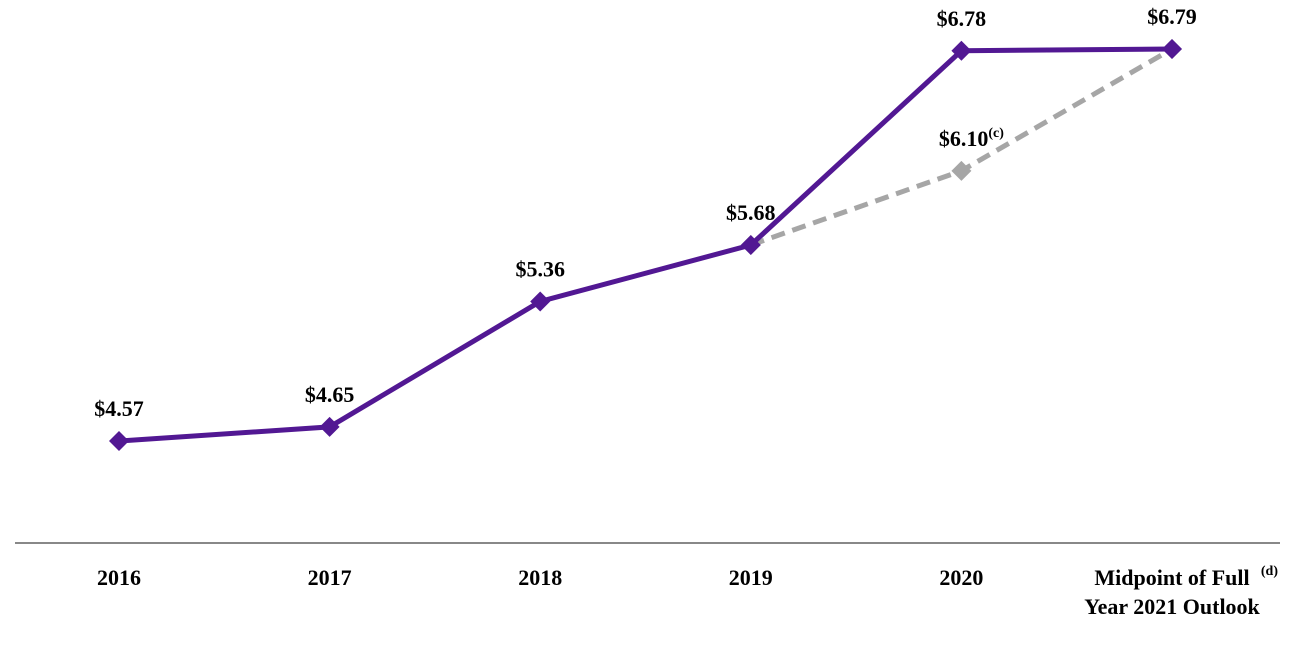  What do you see at coordinates (996, 133) in the screenshot?
I see `data-label-note: (c)` at bounding box center [996, 133].